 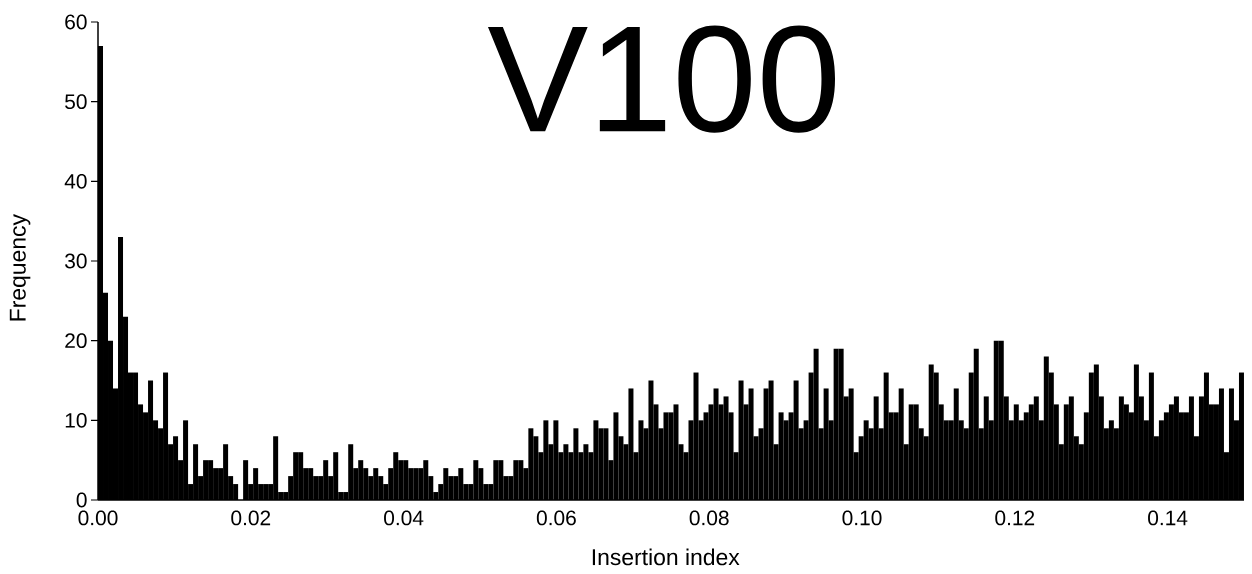 What do you see at coordinates (20, 267) in the screenshot?
I see `y-axis-title: Frequency` at bounding box center [20, 267].